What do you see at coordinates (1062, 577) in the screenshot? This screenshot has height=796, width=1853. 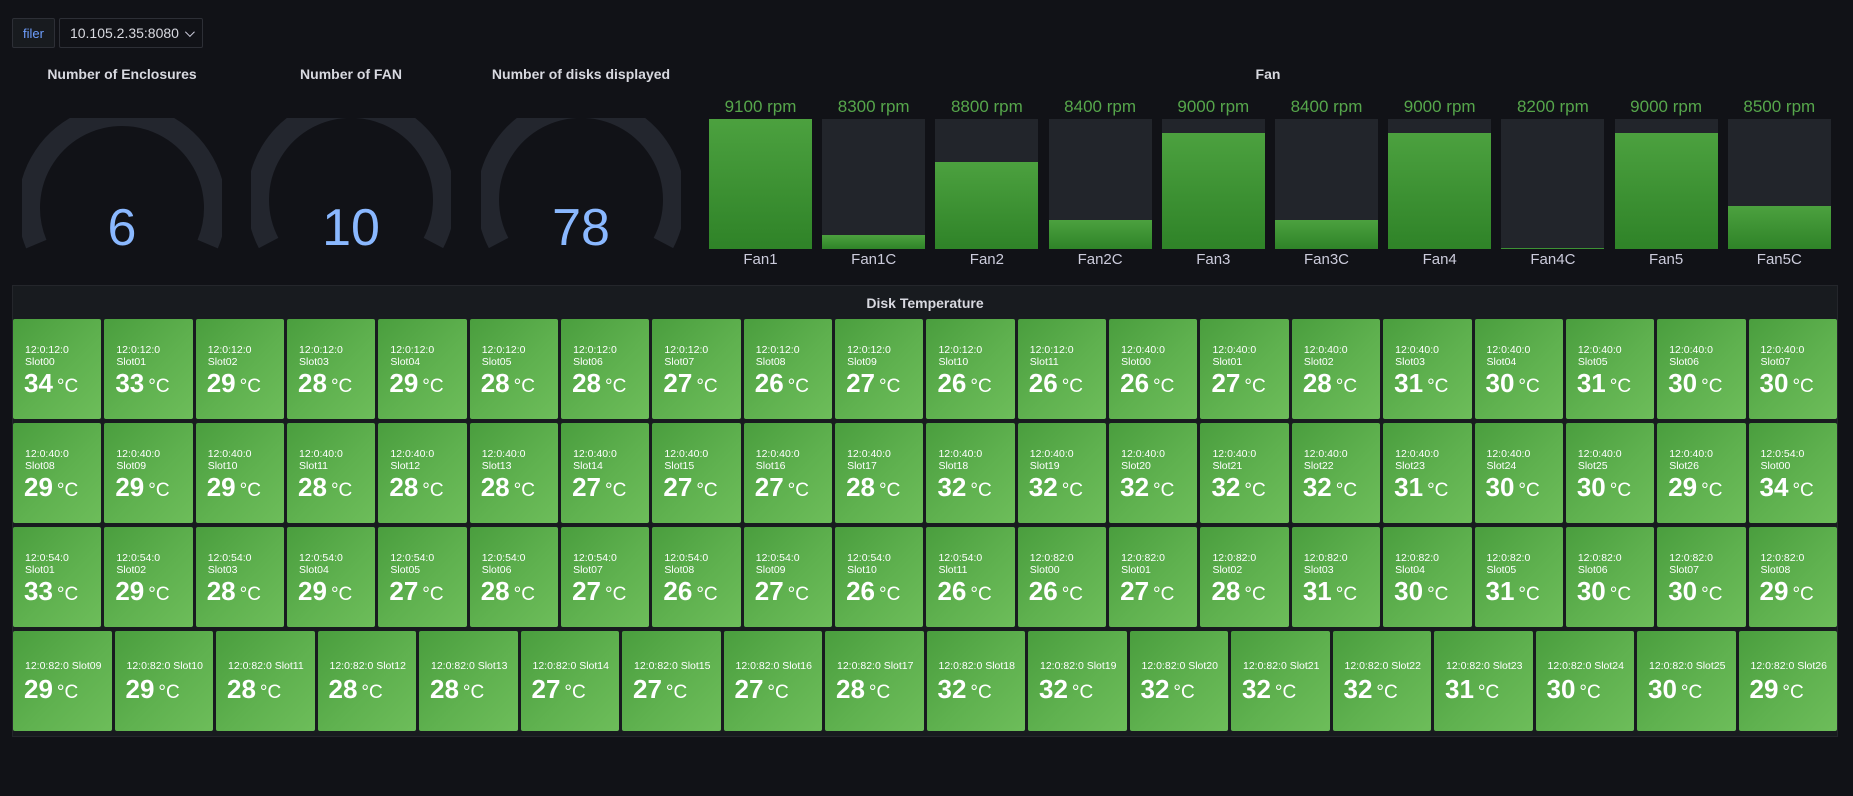 I see `disk-tile: 12:0:82:0 Slot00 26 °C` at bounding box center [1062, 577].